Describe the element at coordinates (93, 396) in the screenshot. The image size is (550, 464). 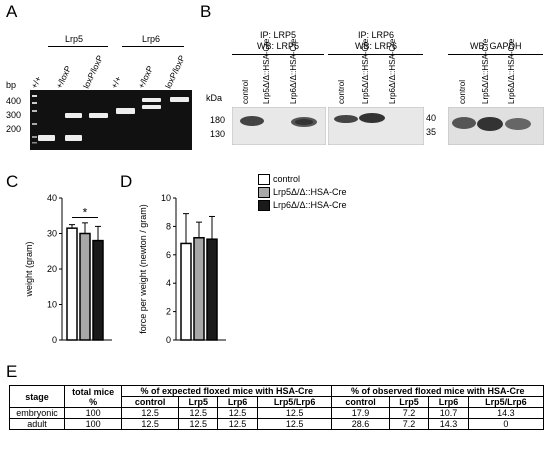
I see `col-header: total mice %` at that location.